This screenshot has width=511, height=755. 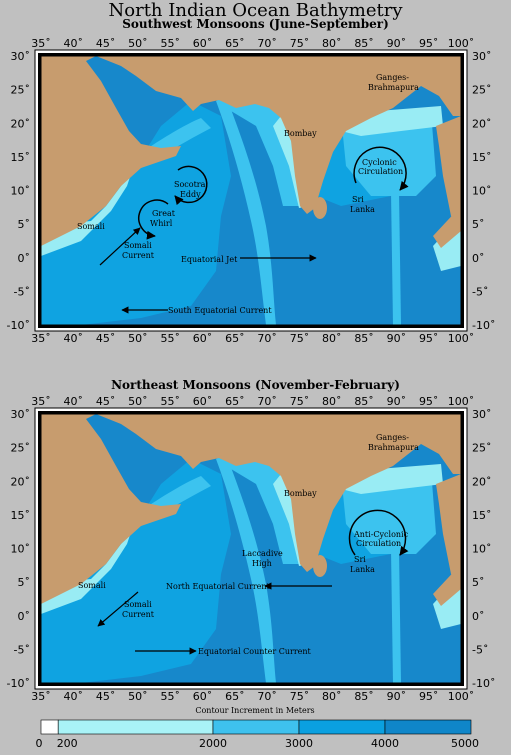 What do you see at coordinates (255, 24) in the screenshot?
I see `top-map-subtitle: Southwest Monsoons (June-September)` at bounding box center [255, 24].